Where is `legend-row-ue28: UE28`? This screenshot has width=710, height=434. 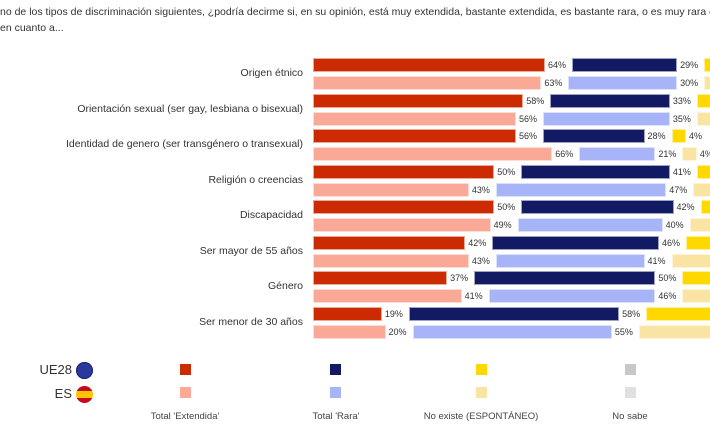 legend-row-ue28: UE28 is located at coordinates (55, 369).